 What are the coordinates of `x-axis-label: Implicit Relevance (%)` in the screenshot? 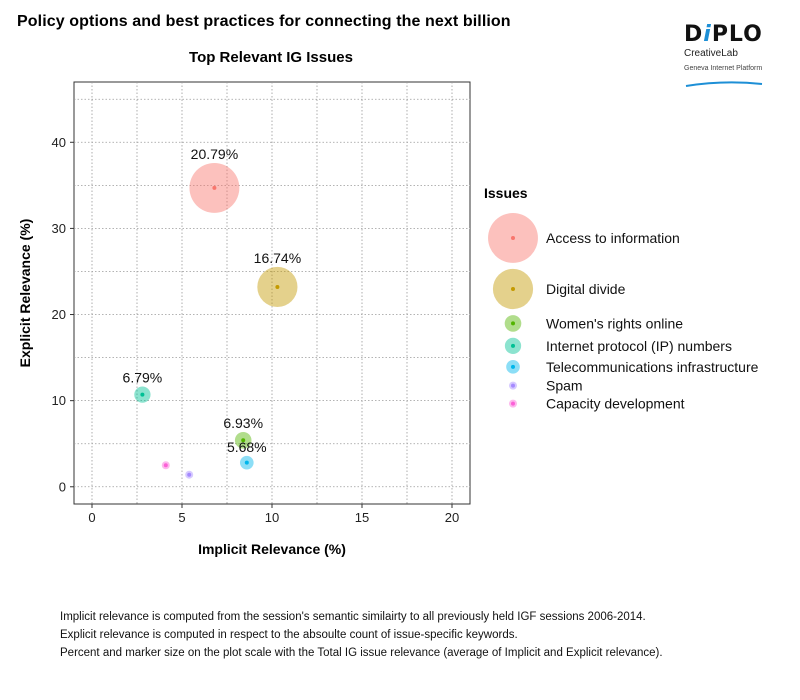 It's located at (272, 549).